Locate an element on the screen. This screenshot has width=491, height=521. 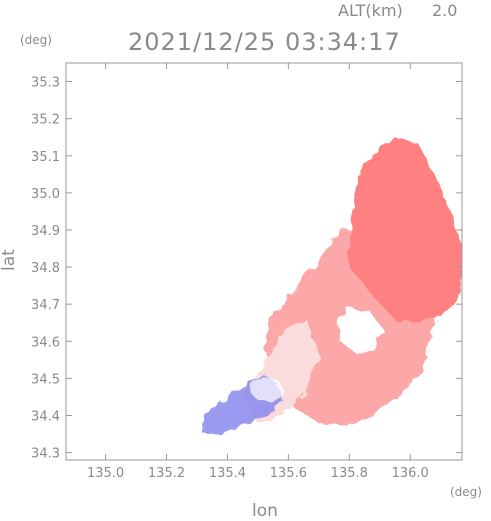
timestamp-title: 2021/12/25 03:34:17 is located at coordinates (264, 42).